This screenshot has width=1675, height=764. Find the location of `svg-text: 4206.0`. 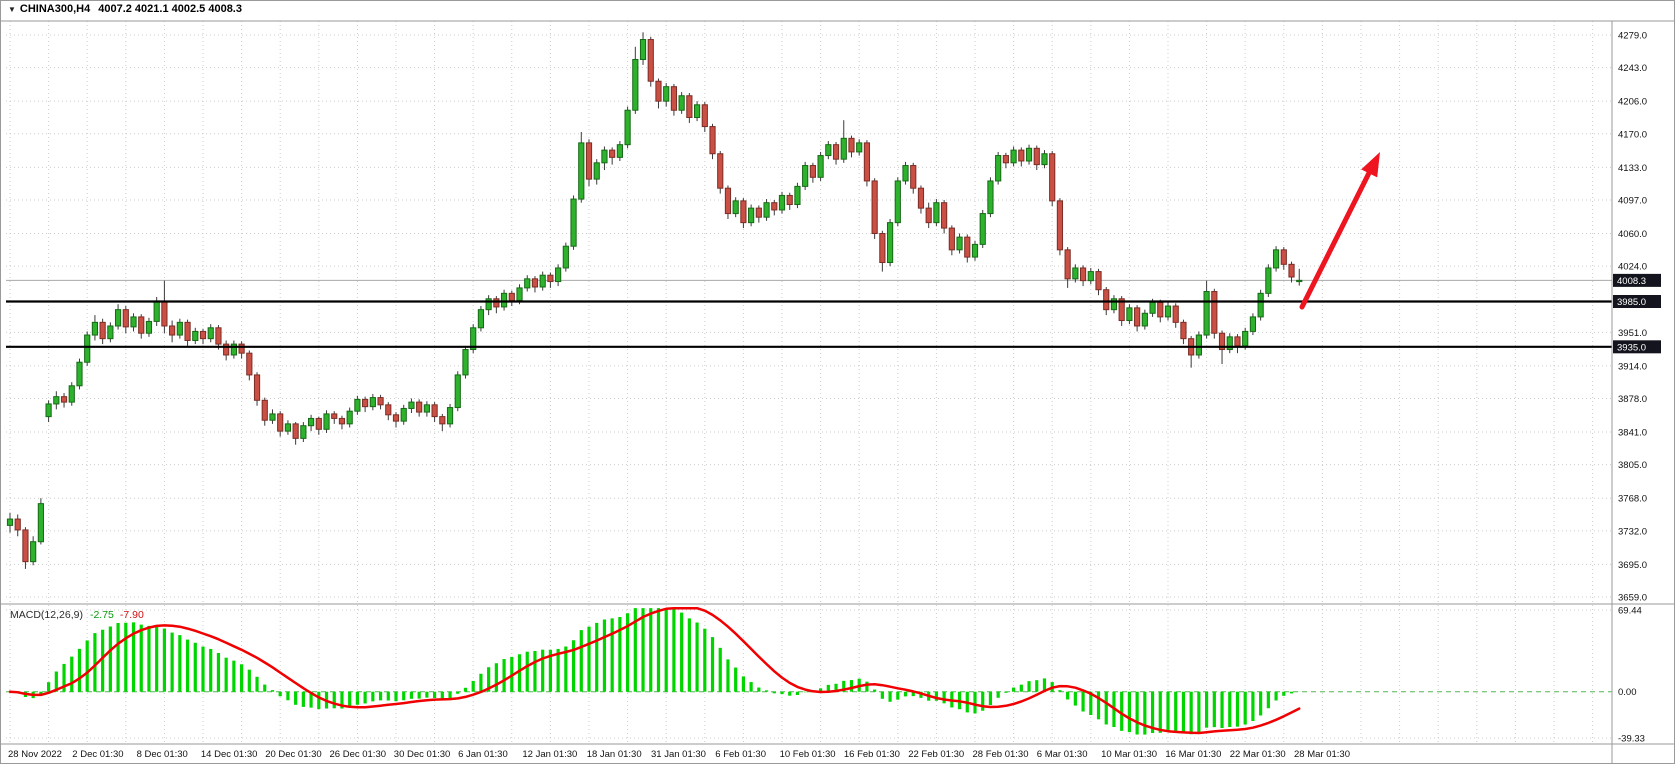

svg-text: 4206.0 is located at coordinates (1632, 102).